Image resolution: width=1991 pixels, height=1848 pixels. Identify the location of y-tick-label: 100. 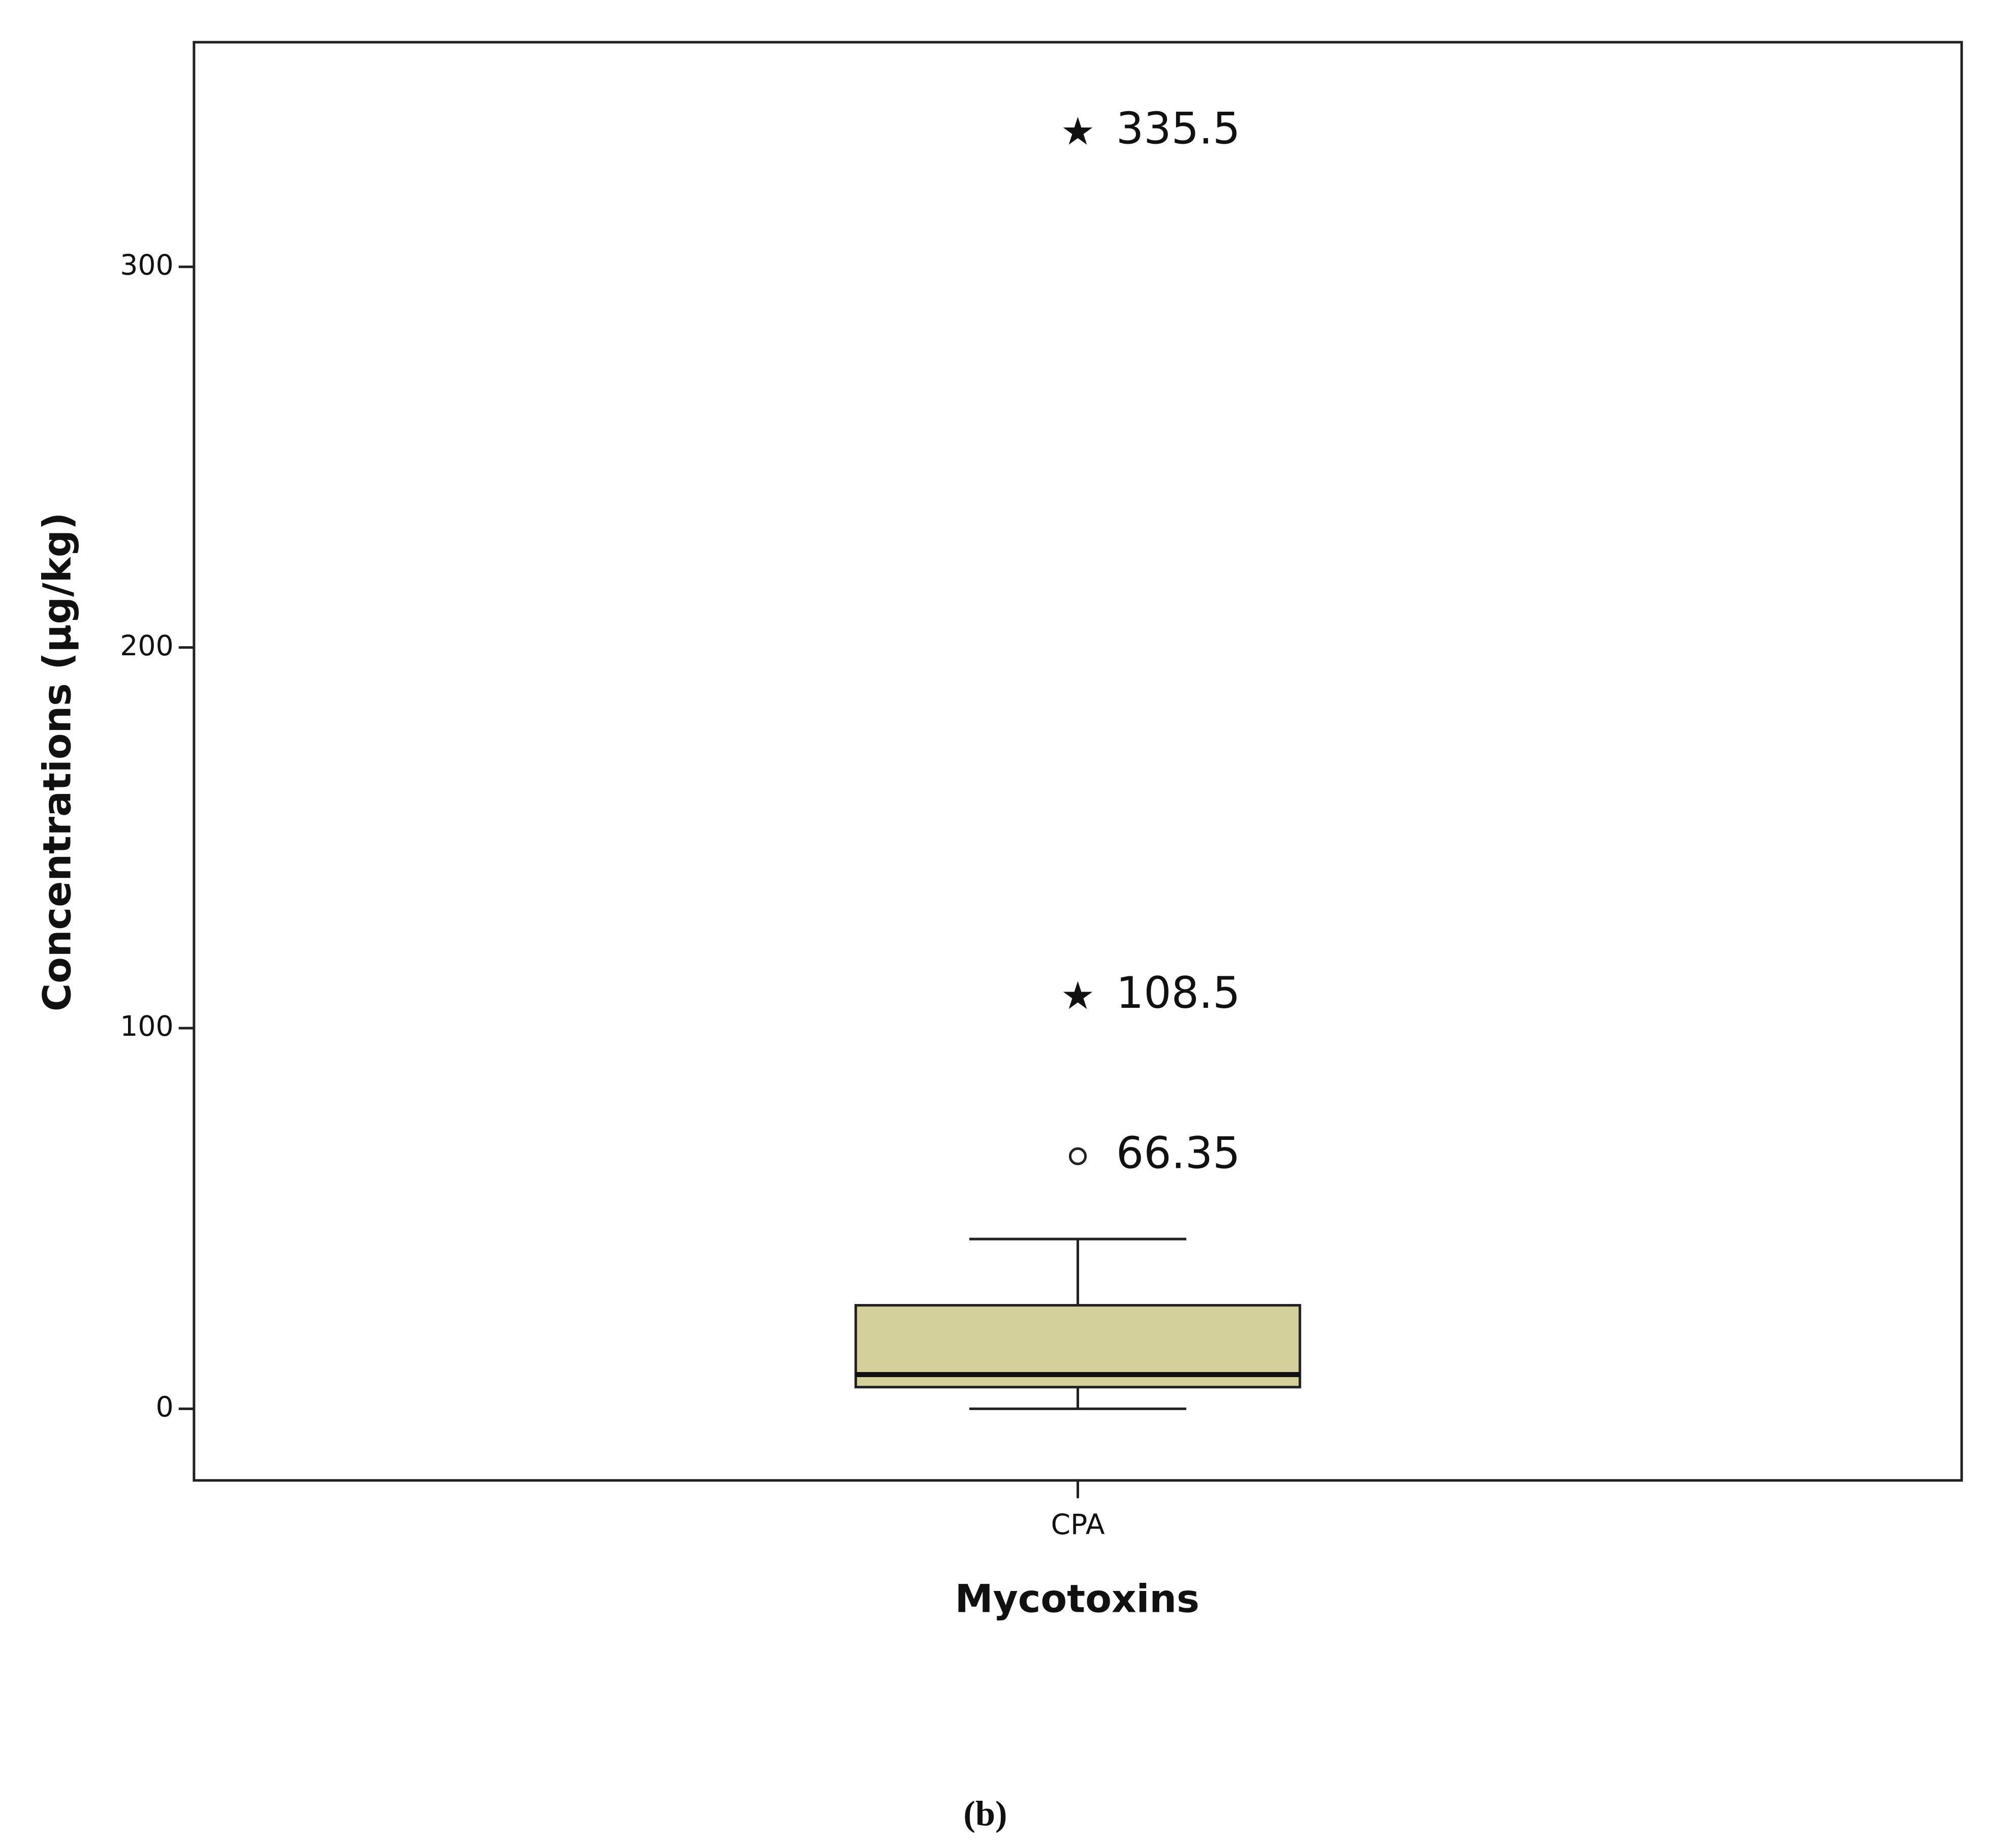
(146, 1026).